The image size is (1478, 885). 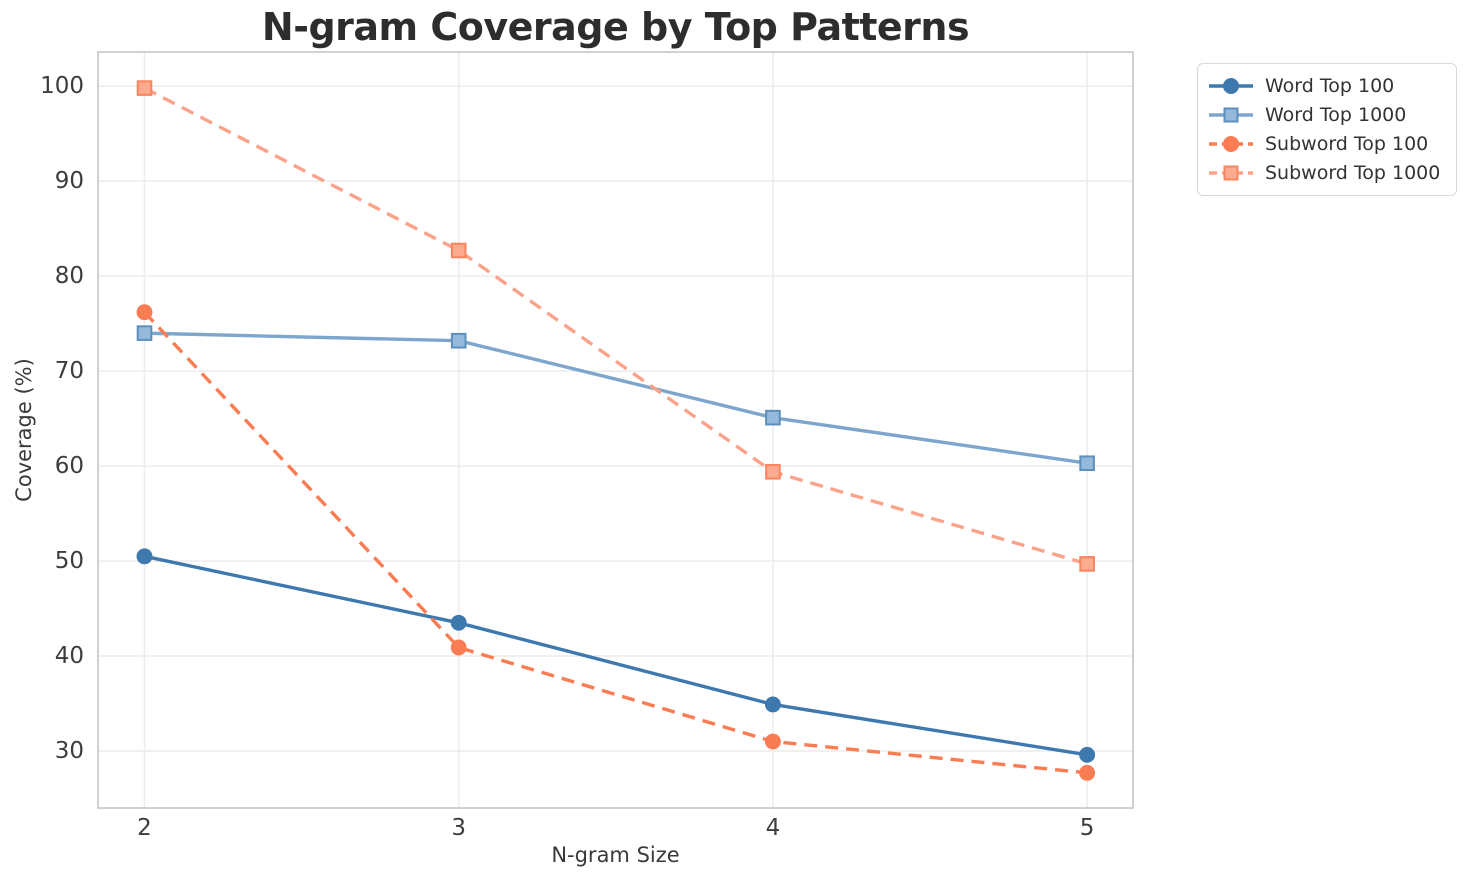 What do you see at coordinates (69, 466) in the screenshot?
I see `y-tick-label-60: 60` at bounding box center [69, 466].